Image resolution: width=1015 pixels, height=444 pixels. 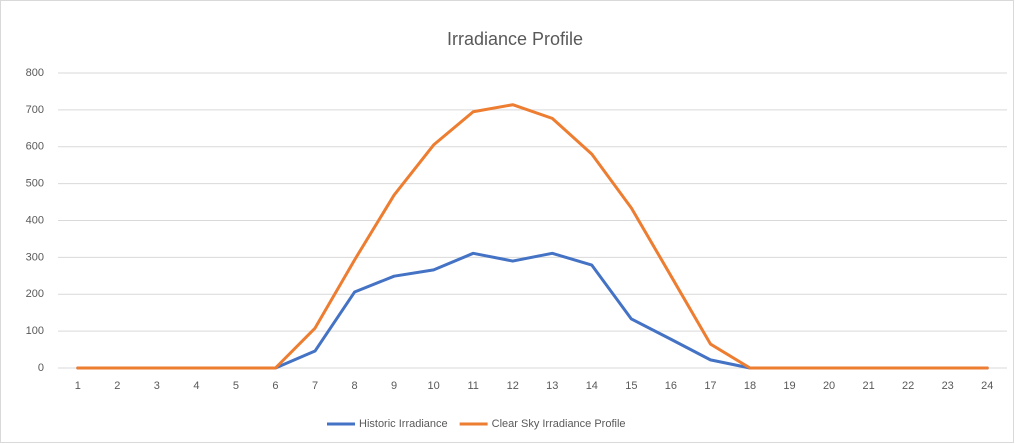 What do you see at coordinates (275, 386) in the screenshot?
I see `x-tick-label: 6` at bounding box center [275, 386].